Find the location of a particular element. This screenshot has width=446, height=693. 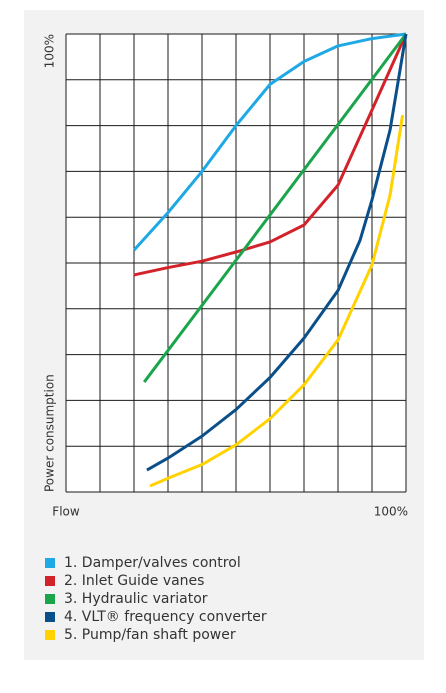

y-tick-label: 100% is located at coordinates (50, 51).